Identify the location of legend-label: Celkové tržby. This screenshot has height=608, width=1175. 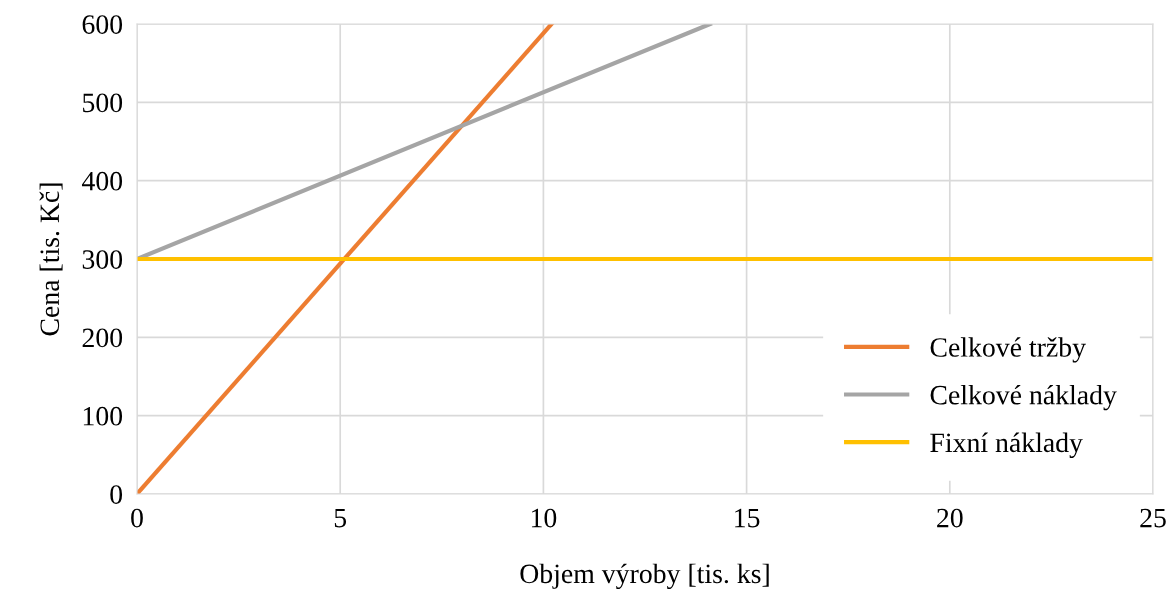
(1008, 350).